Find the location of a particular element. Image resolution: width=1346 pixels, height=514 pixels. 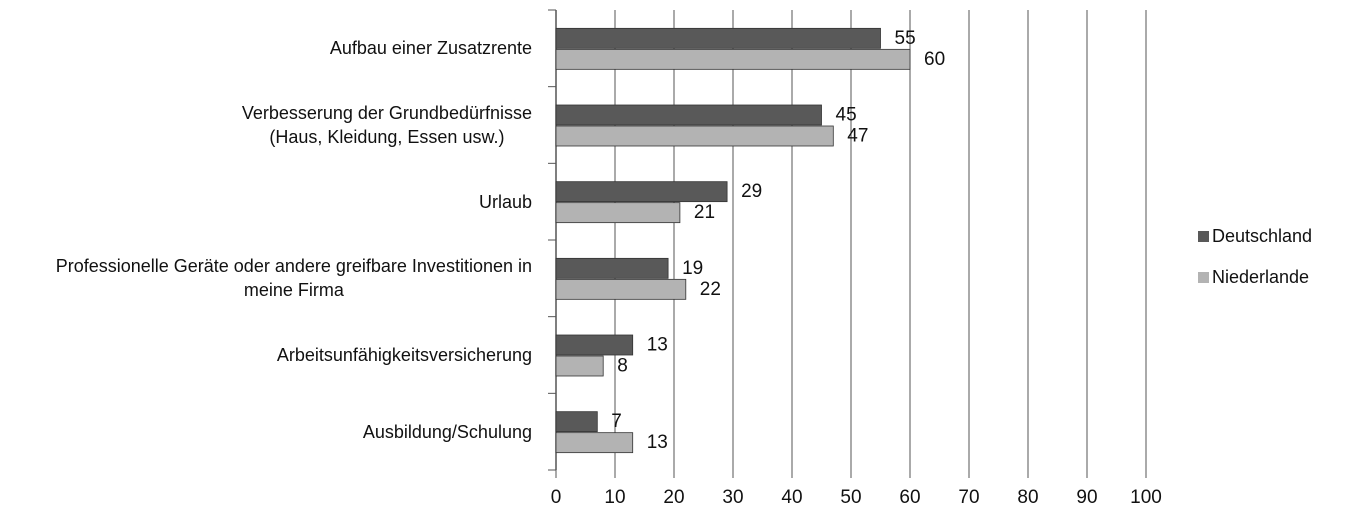

x-tick-label: 0 is located at coordinates (556, 497).